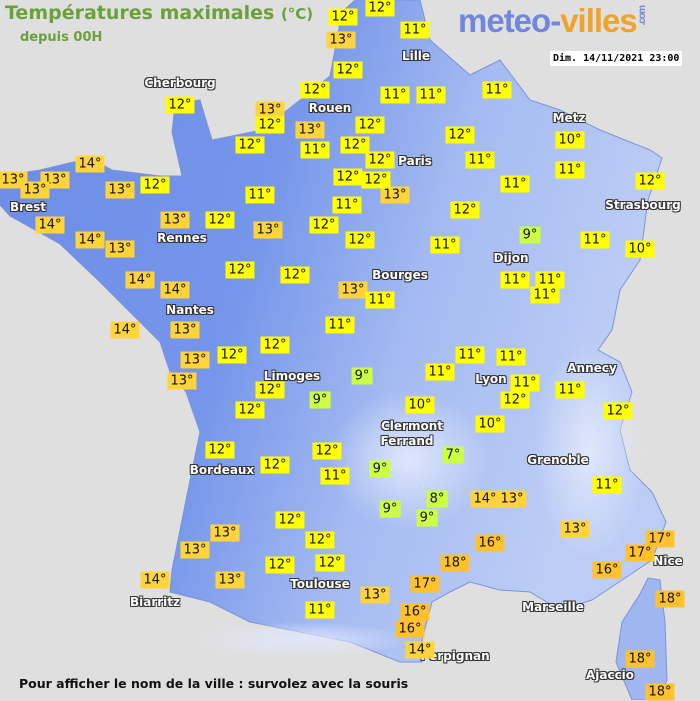  What do you see at coordinates (453, 455) in the screenshot?
I see `temperature-marker: 7°` at bounding box center [453, 455].